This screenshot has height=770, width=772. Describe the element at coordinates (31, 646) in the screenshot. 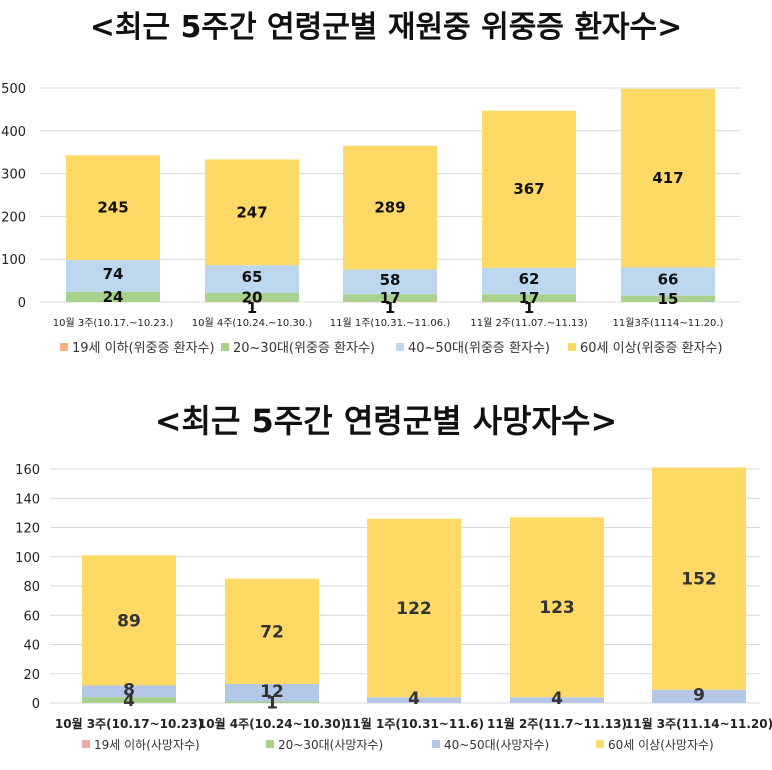

I see `y-tick-label: 40` at that location.